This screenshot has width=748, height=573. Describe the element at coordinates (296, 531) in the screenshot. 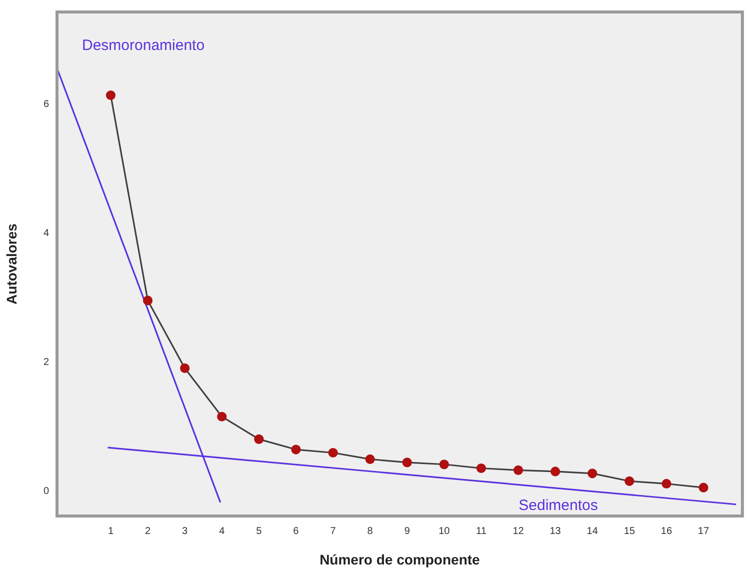

I see `x-tick-label: 6` at that location.